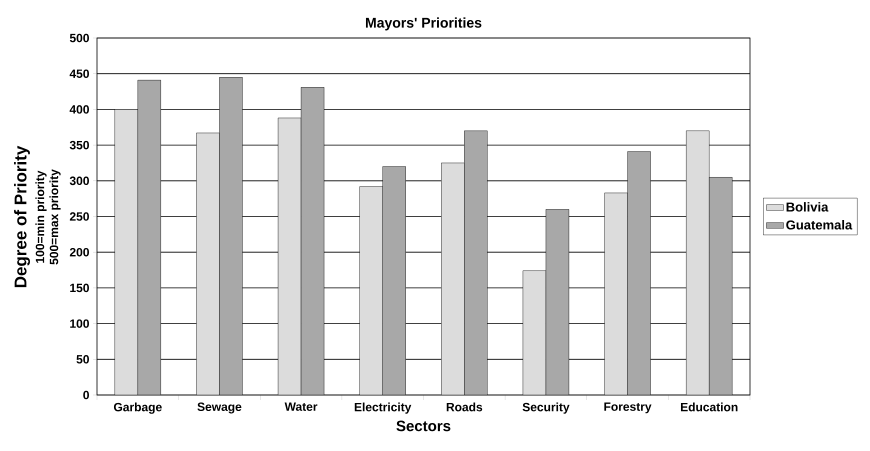 Image resolution: width=870 pixels, height=451 pixels. What do you see at coordinates (79, 323) in the screenshot?
I see `y-tick-label: 100` at bounding box center [79, 323].